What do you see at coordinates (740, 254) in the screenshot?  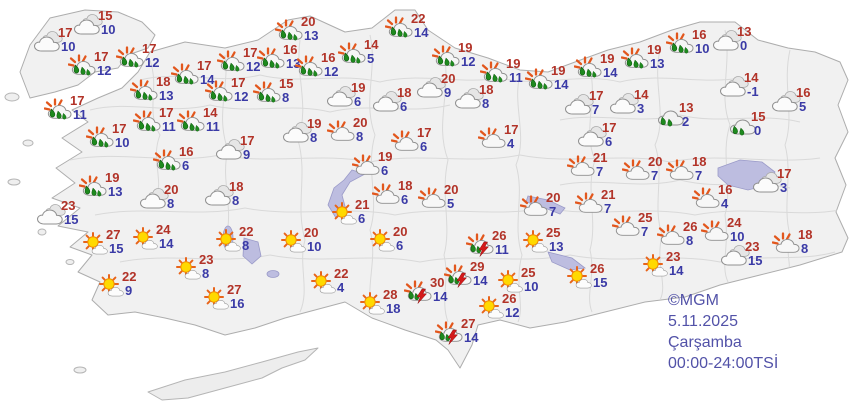 I see `weather-station: 23 15` at bounding box center [740, 254].